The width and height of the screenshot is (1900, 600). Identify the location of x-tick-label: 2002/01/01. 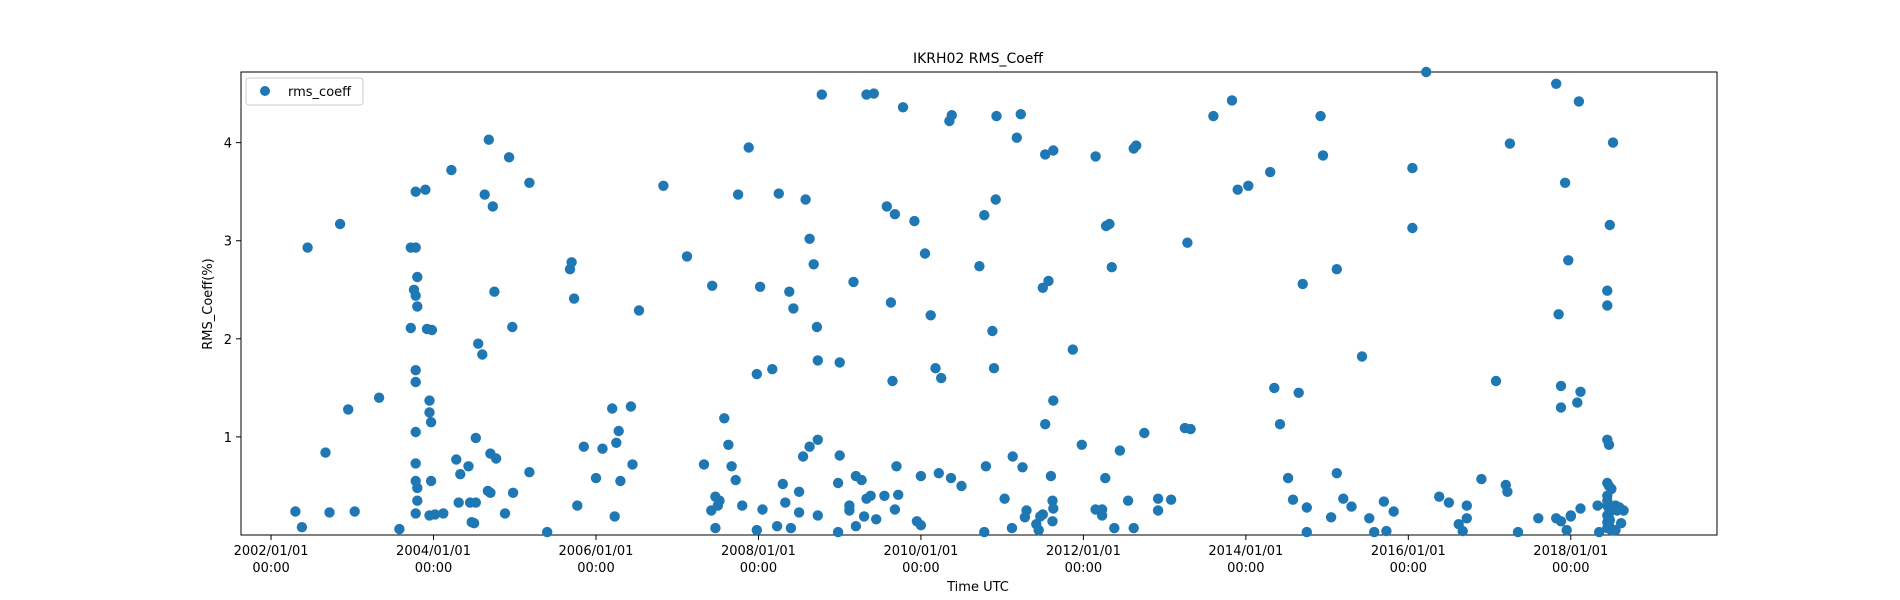
(271, 551).